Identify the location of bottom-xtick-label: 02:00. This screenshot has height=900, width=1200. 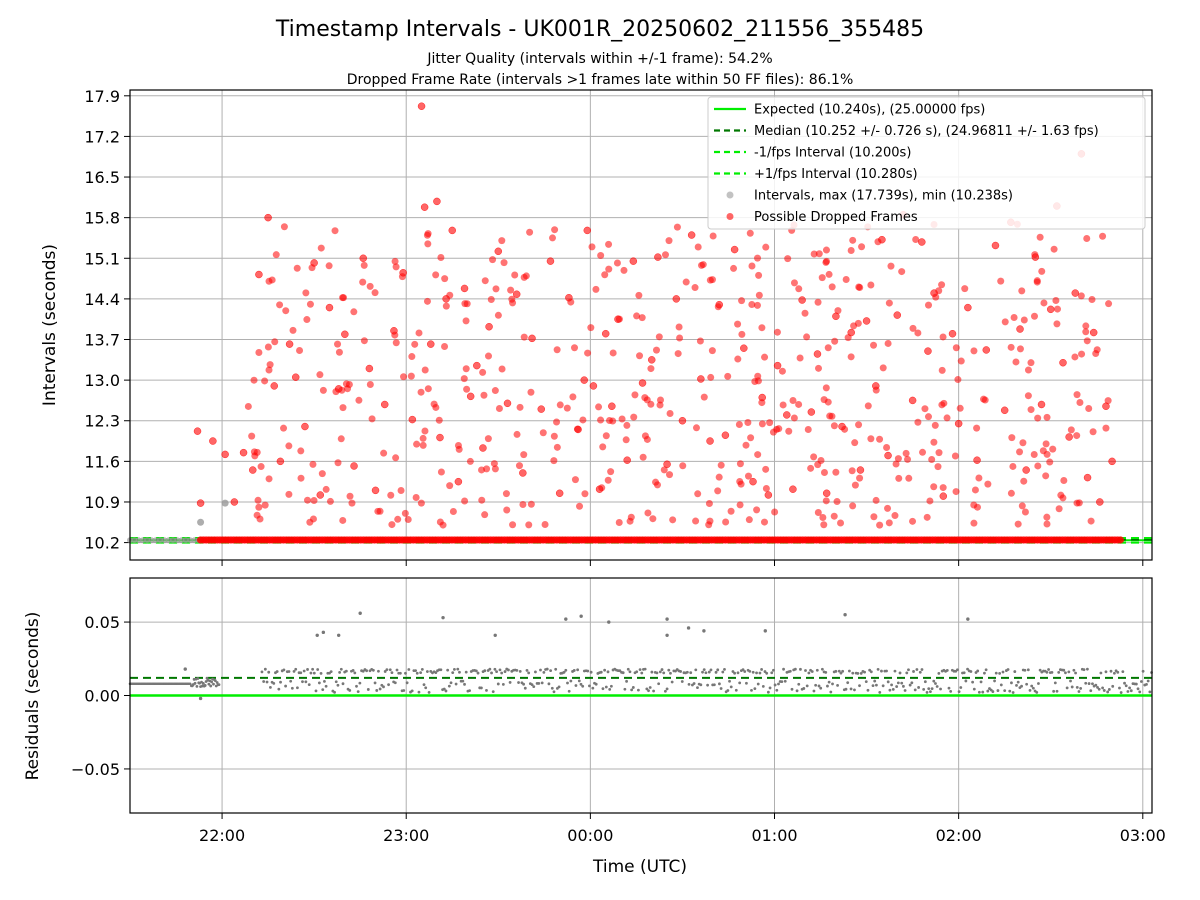
(959, 835).